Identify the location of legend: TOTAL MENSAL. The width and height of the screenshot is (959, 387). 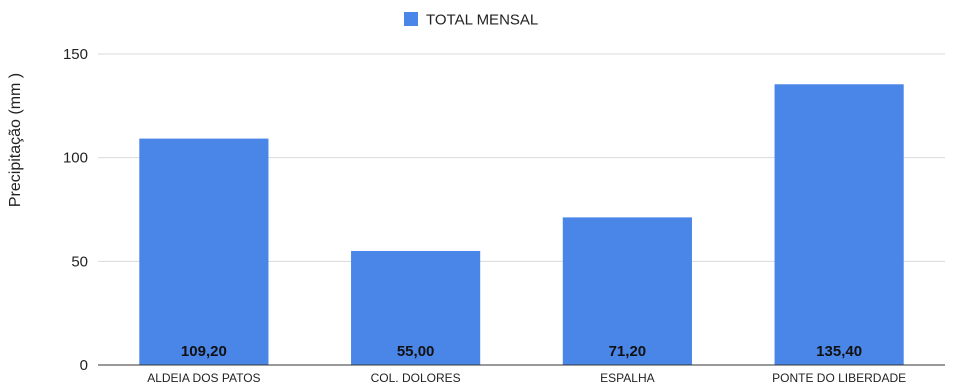
(471, 20).